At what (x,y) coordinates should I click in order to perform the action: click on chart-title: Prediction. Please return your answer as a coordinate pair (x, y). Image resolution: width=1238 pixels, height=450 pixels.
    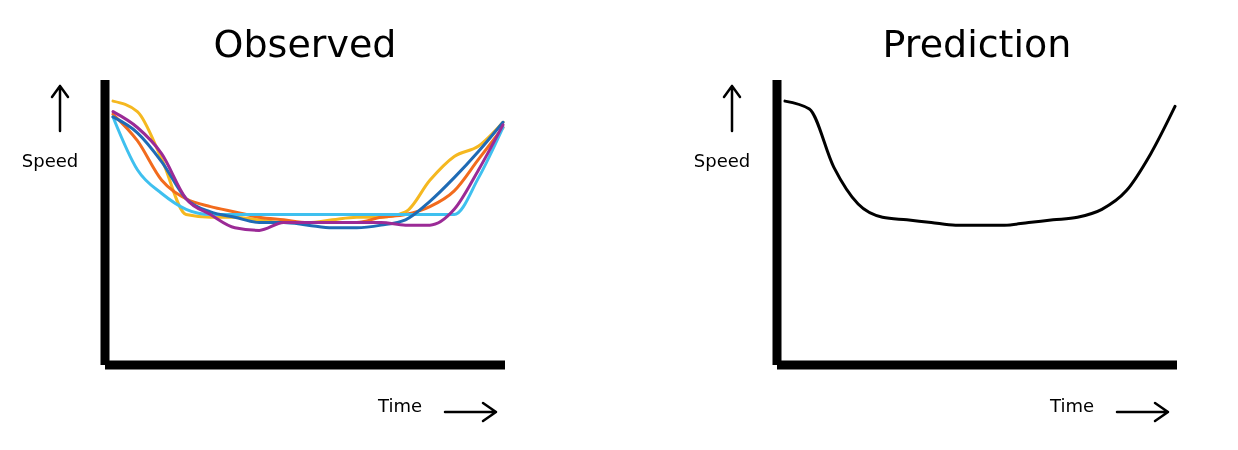
    Looking at the image, I should click on (977, 44).